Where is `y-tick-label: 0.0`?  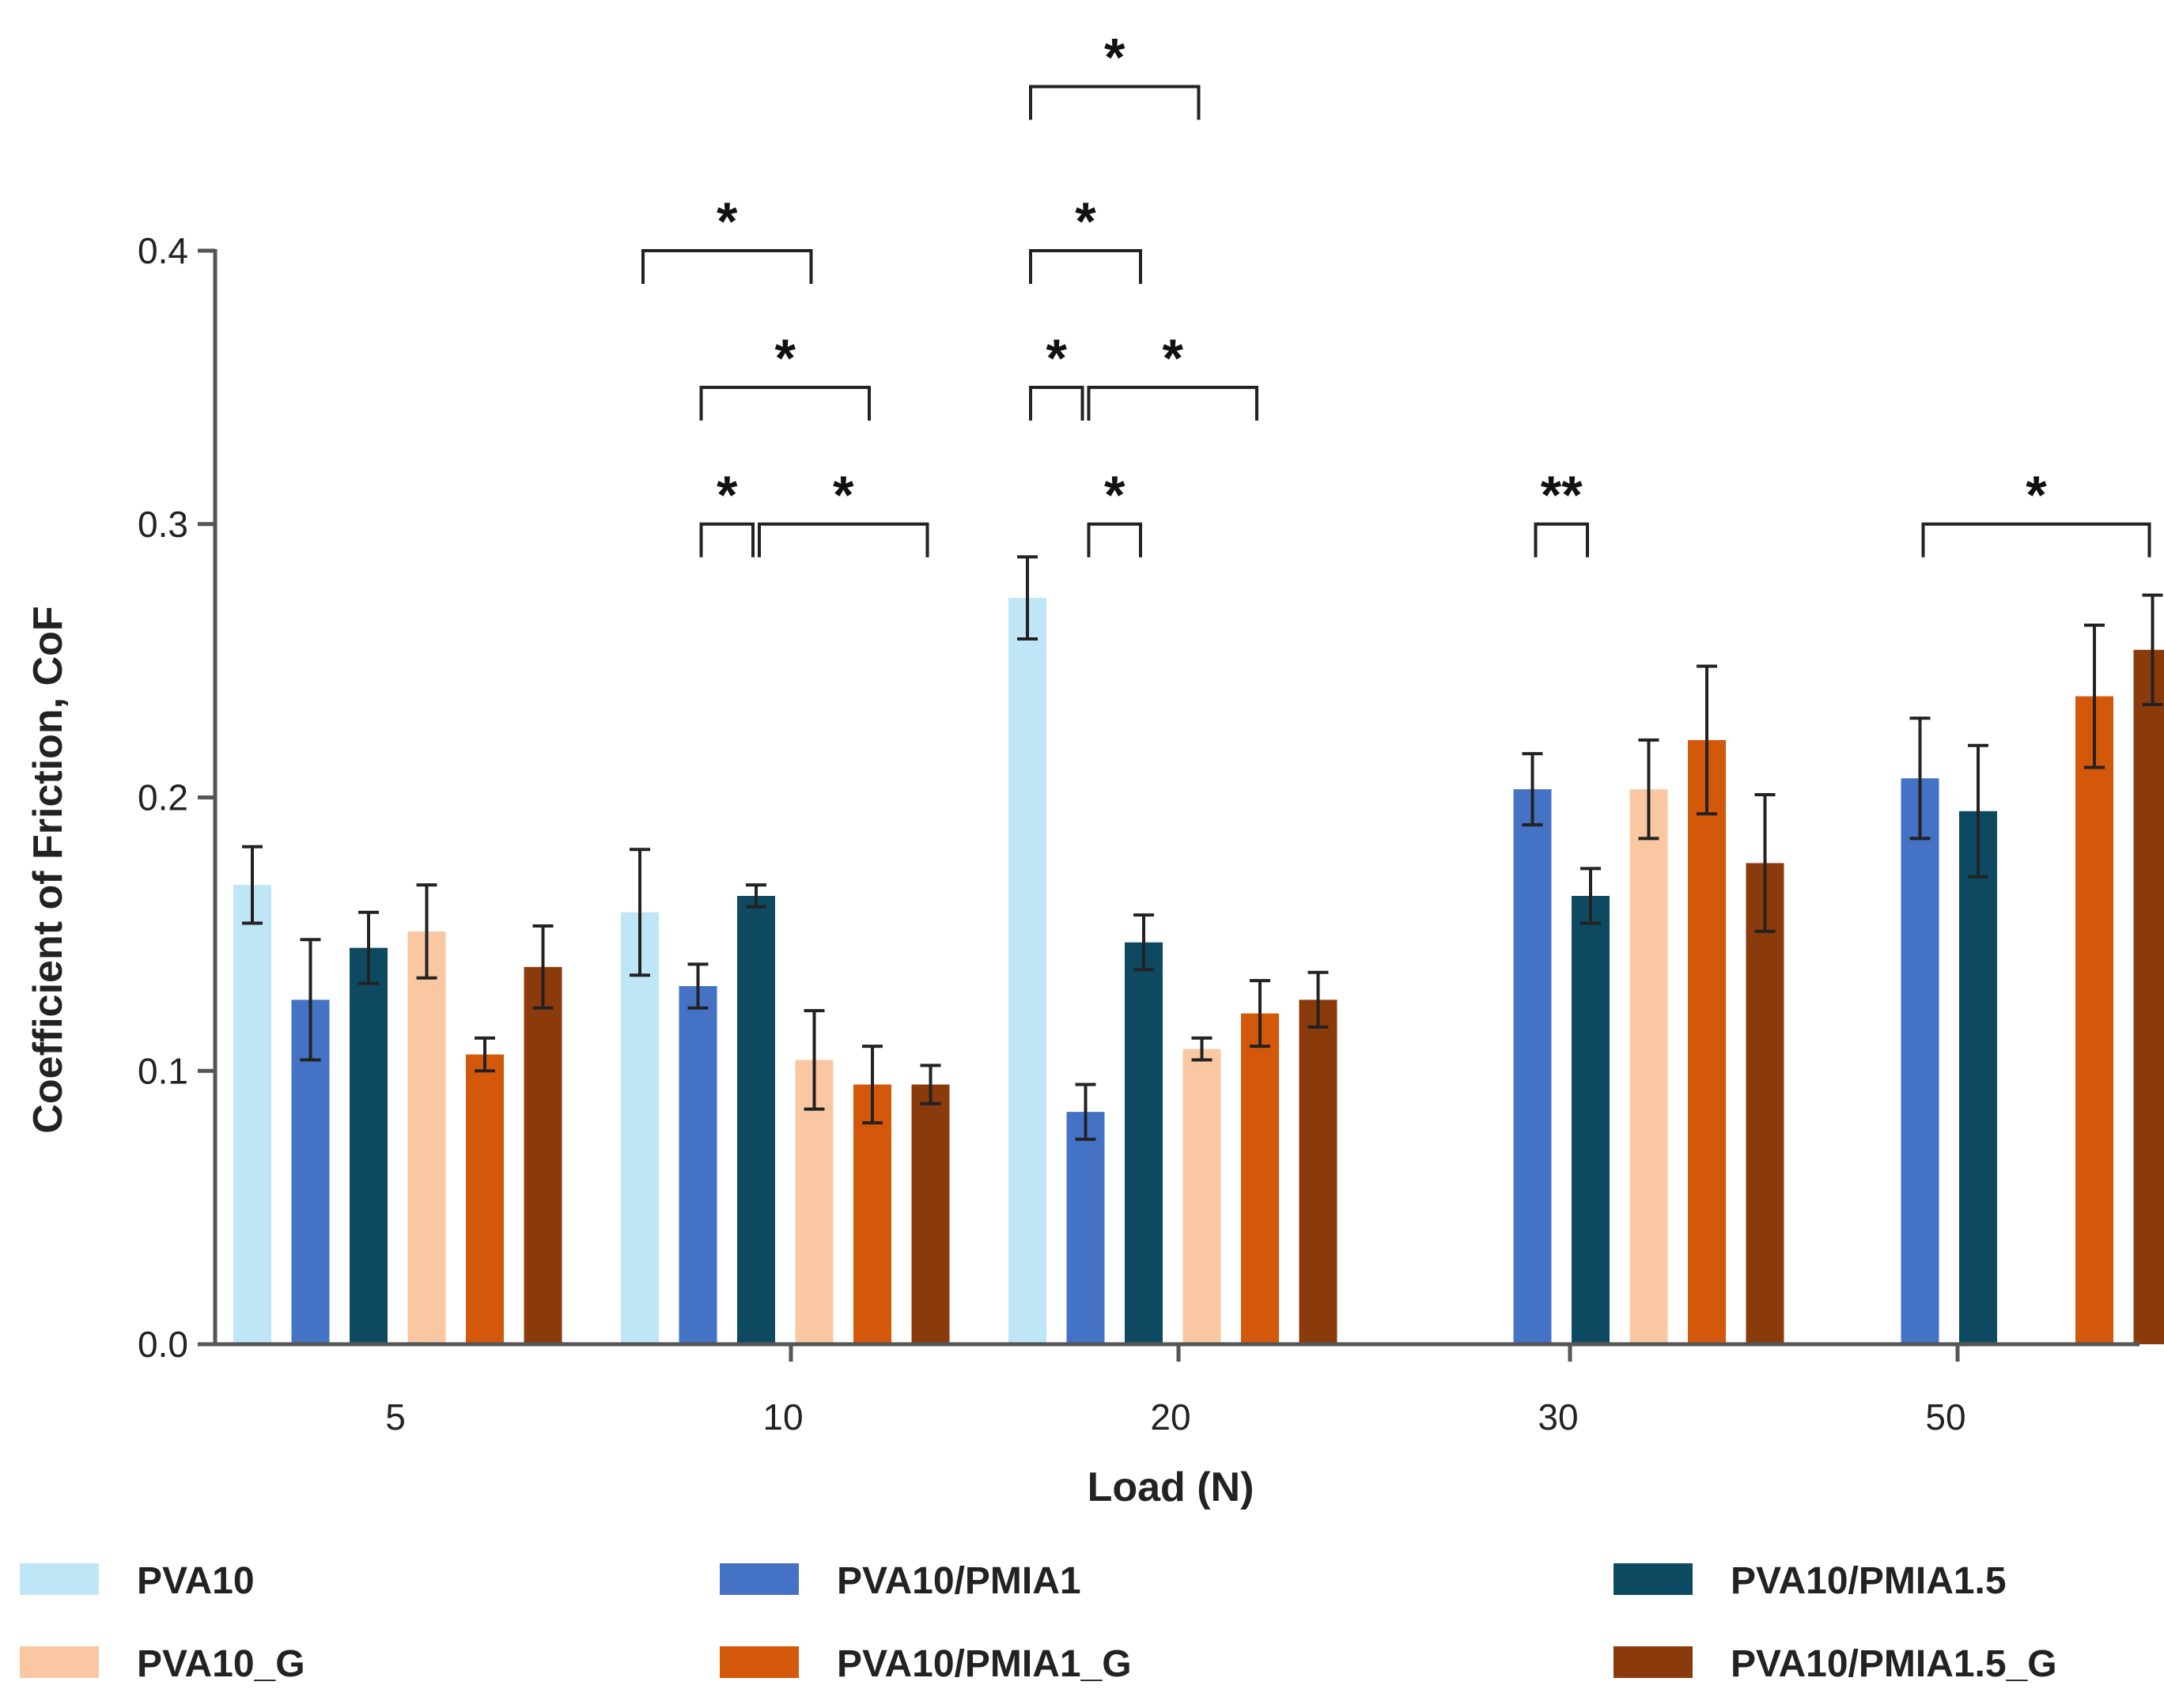
y-tick-label: 0.0 is located at coordinates (163, 1344).